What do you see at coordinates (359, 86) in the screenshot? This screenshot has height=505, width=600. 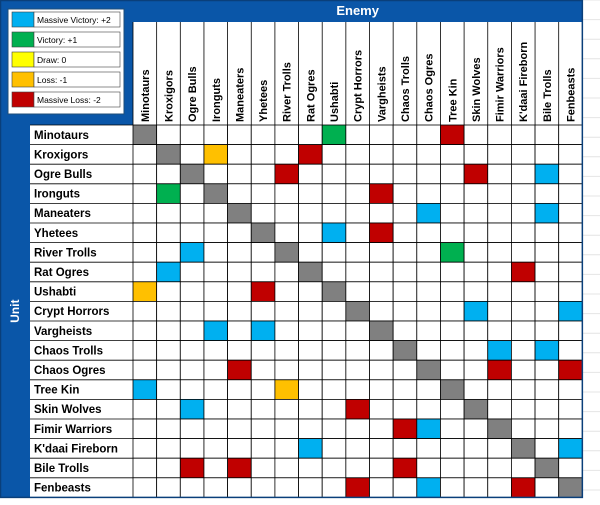 I see `column-label: Crypt Horrors` at bounding box center [359, 86].